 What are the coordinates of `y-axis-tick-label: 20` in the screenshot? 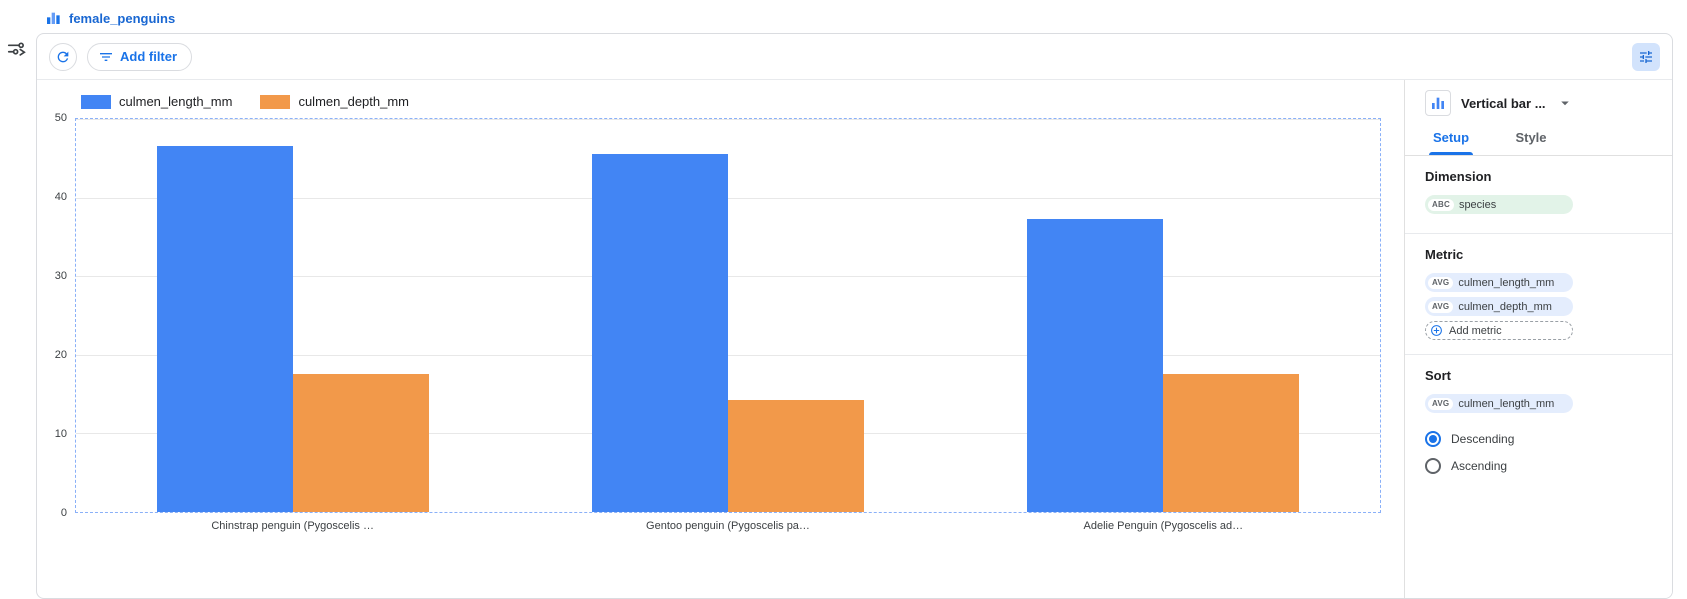 It's located at (60, 355).